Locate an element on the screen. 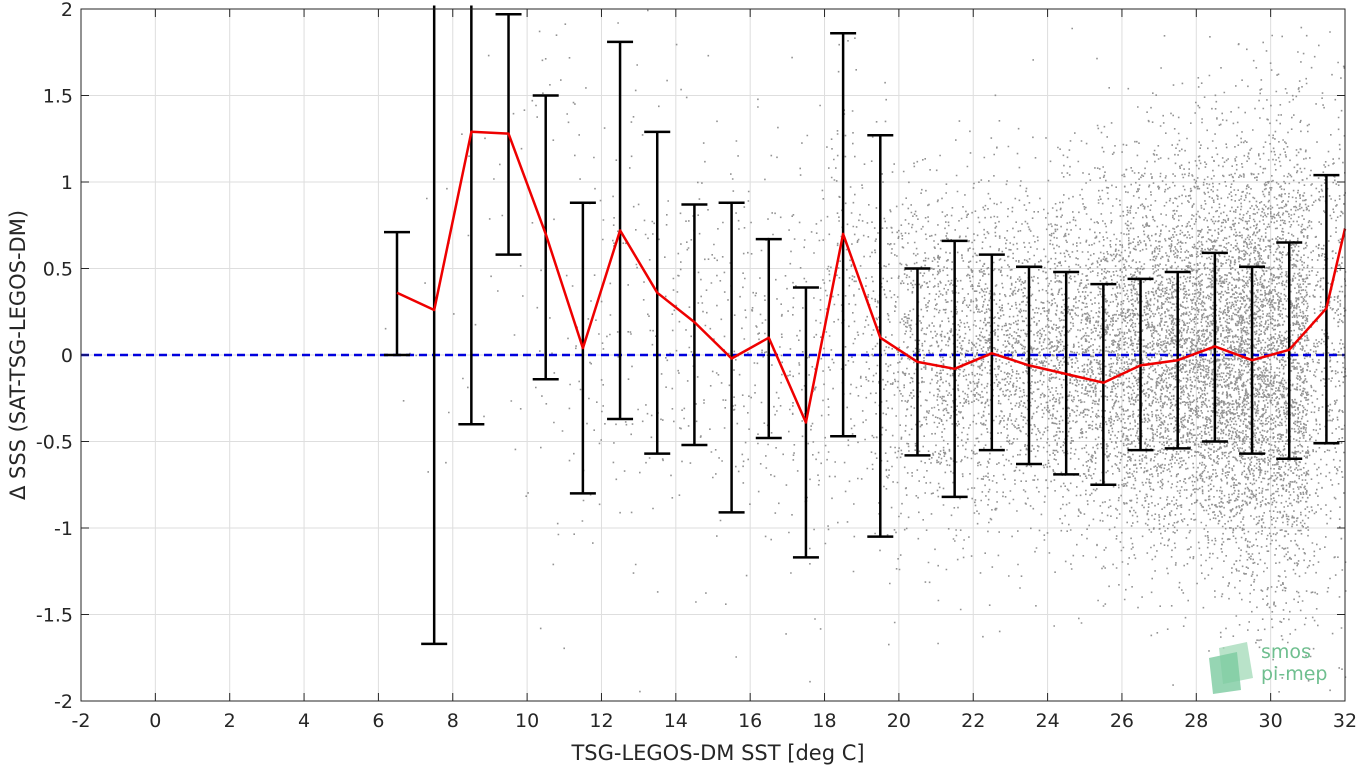 The width and height of the screenshot is (1359, 770). smos-pi-mep-logo: smos pi-mep is located at coordinates (1268, 667).